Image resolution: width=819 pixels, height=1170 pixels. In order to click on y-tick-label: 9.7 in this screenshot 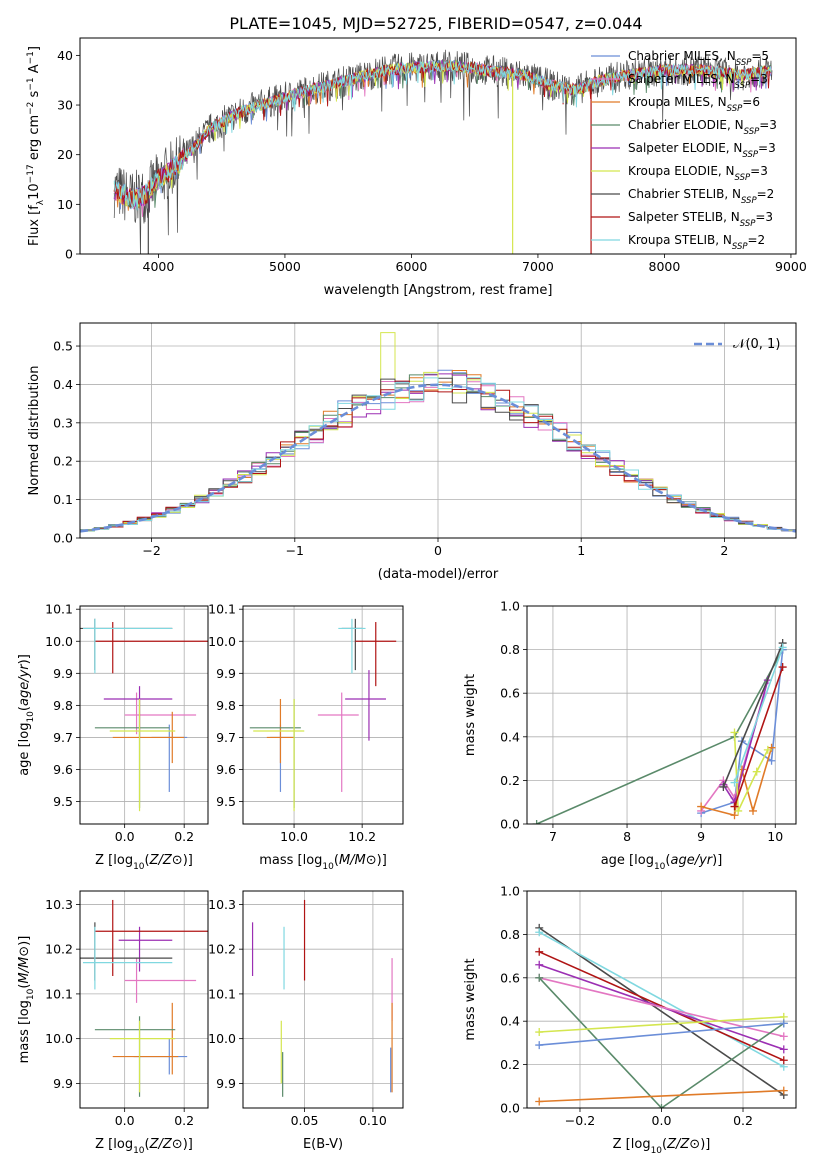, I will do `click(63, 737)`.